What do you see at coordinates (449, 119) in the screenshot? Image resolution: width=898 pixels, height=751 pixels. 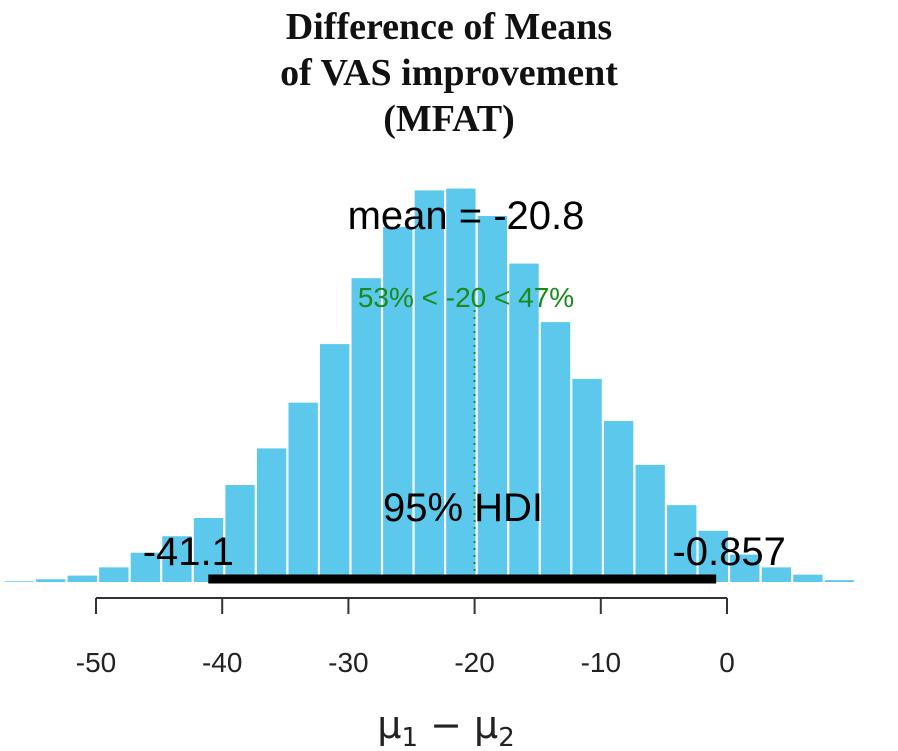 I see `title-line-3: (MFAT)` at bounding box center [449, 119].